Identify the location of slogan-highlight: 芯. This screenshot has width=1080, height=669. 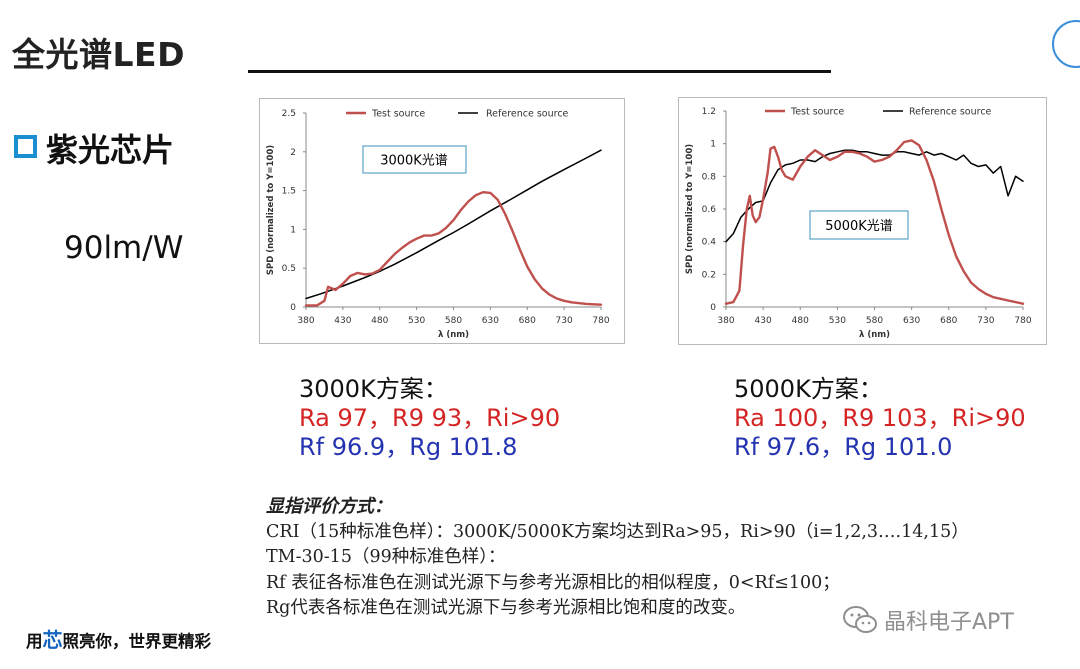
(52, 640).